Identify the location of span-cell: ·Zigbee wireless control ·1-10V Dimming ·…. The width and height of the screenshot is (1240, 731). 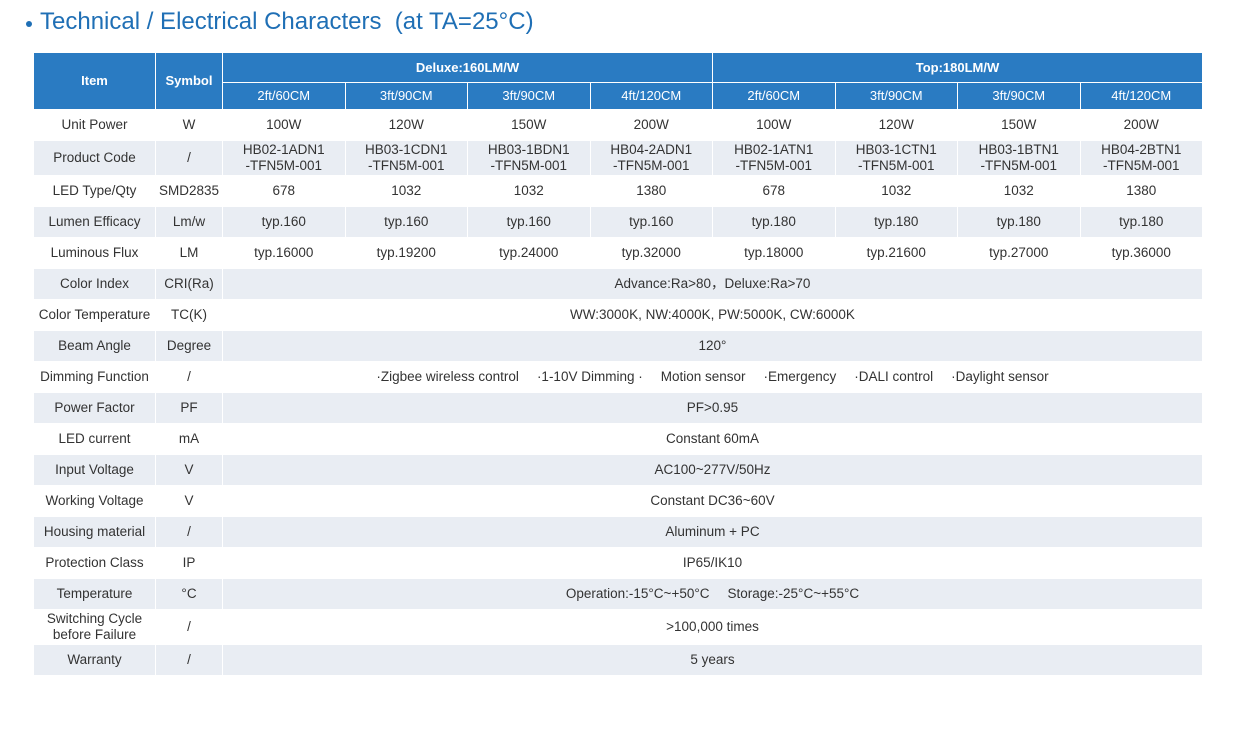
(712, 377).